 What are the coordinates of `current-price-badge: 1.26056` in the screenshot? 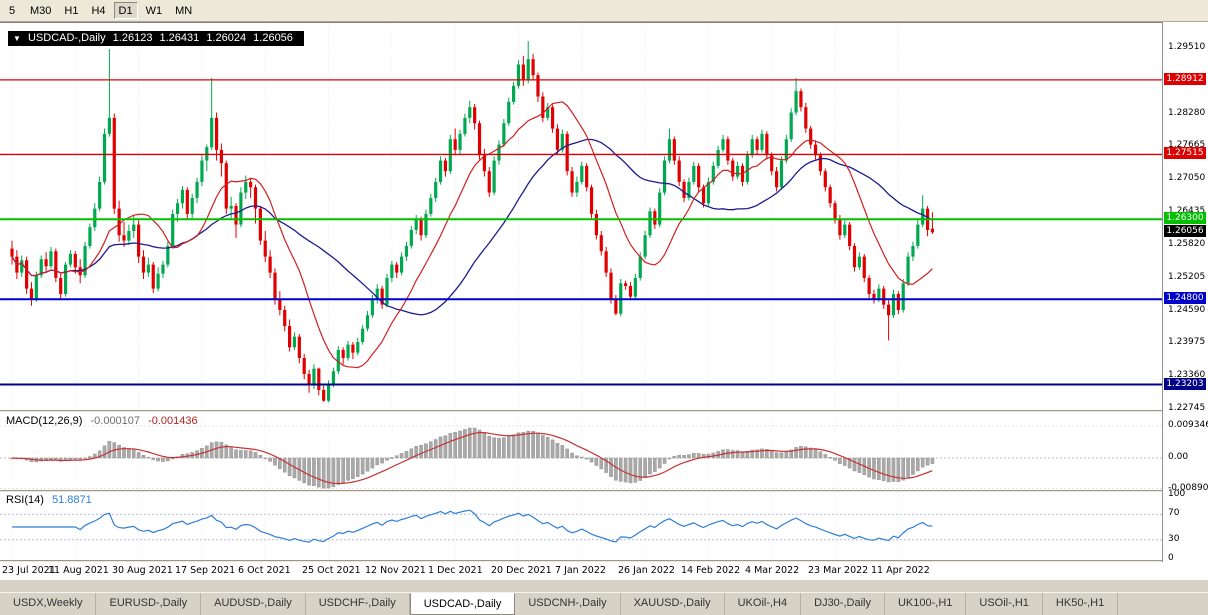 It's located at (1185, 231).